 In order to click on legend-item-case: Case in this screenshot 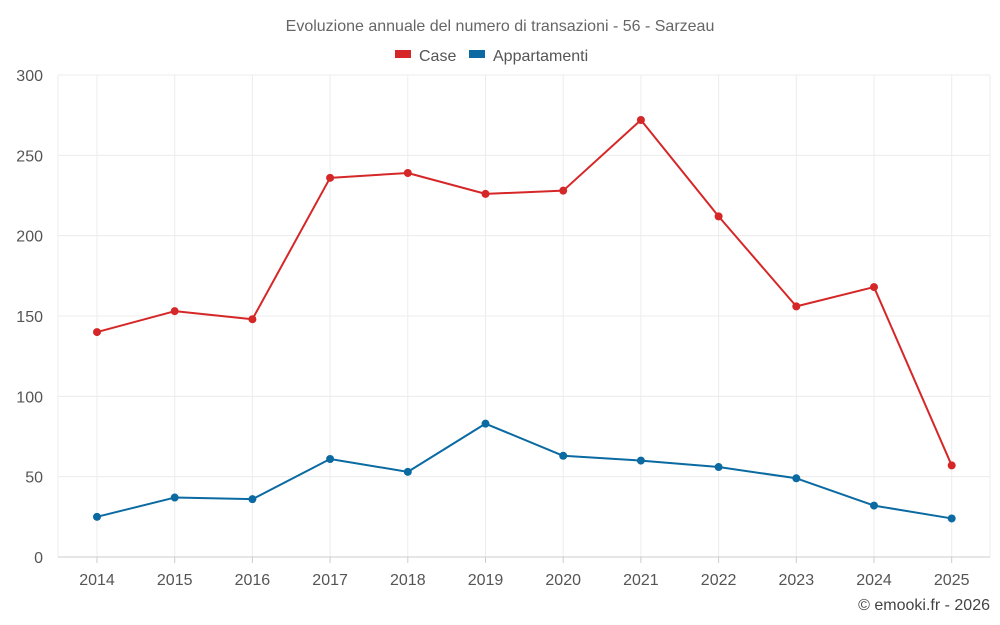, I will do `click(425, 56)`.